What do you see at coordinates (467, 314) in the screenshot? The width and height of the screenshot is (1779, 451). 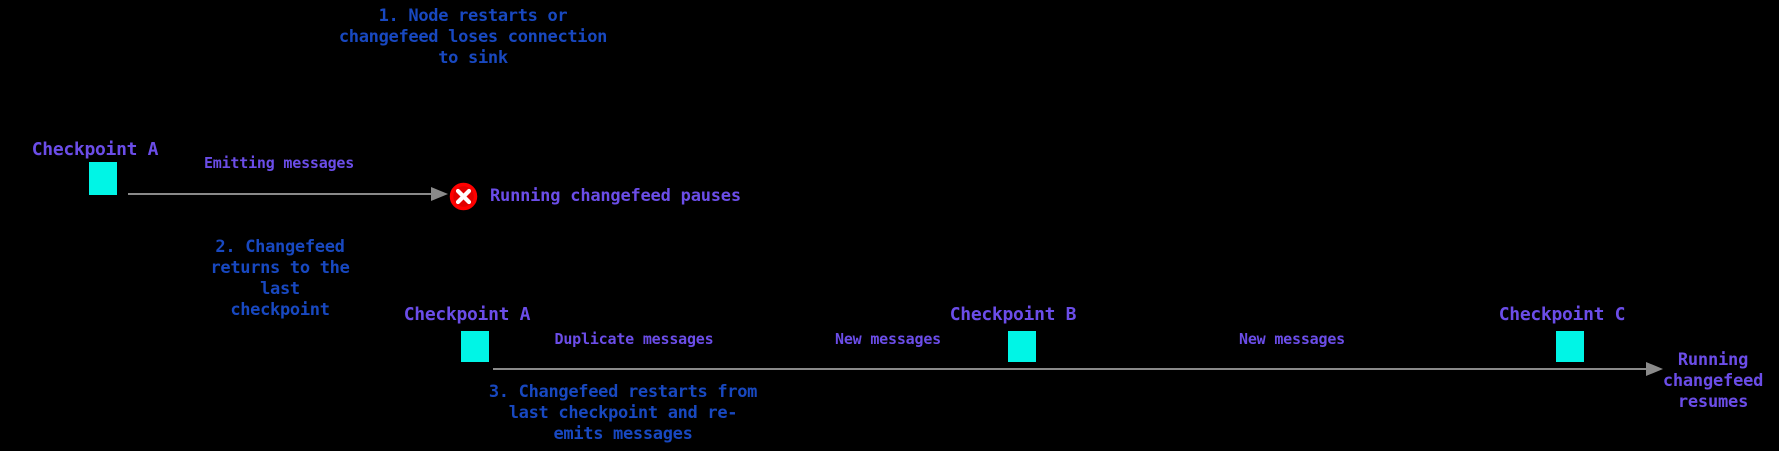 I see `checkpoint-a2-label: Checkpoint A` at bounding box center [467, 314].